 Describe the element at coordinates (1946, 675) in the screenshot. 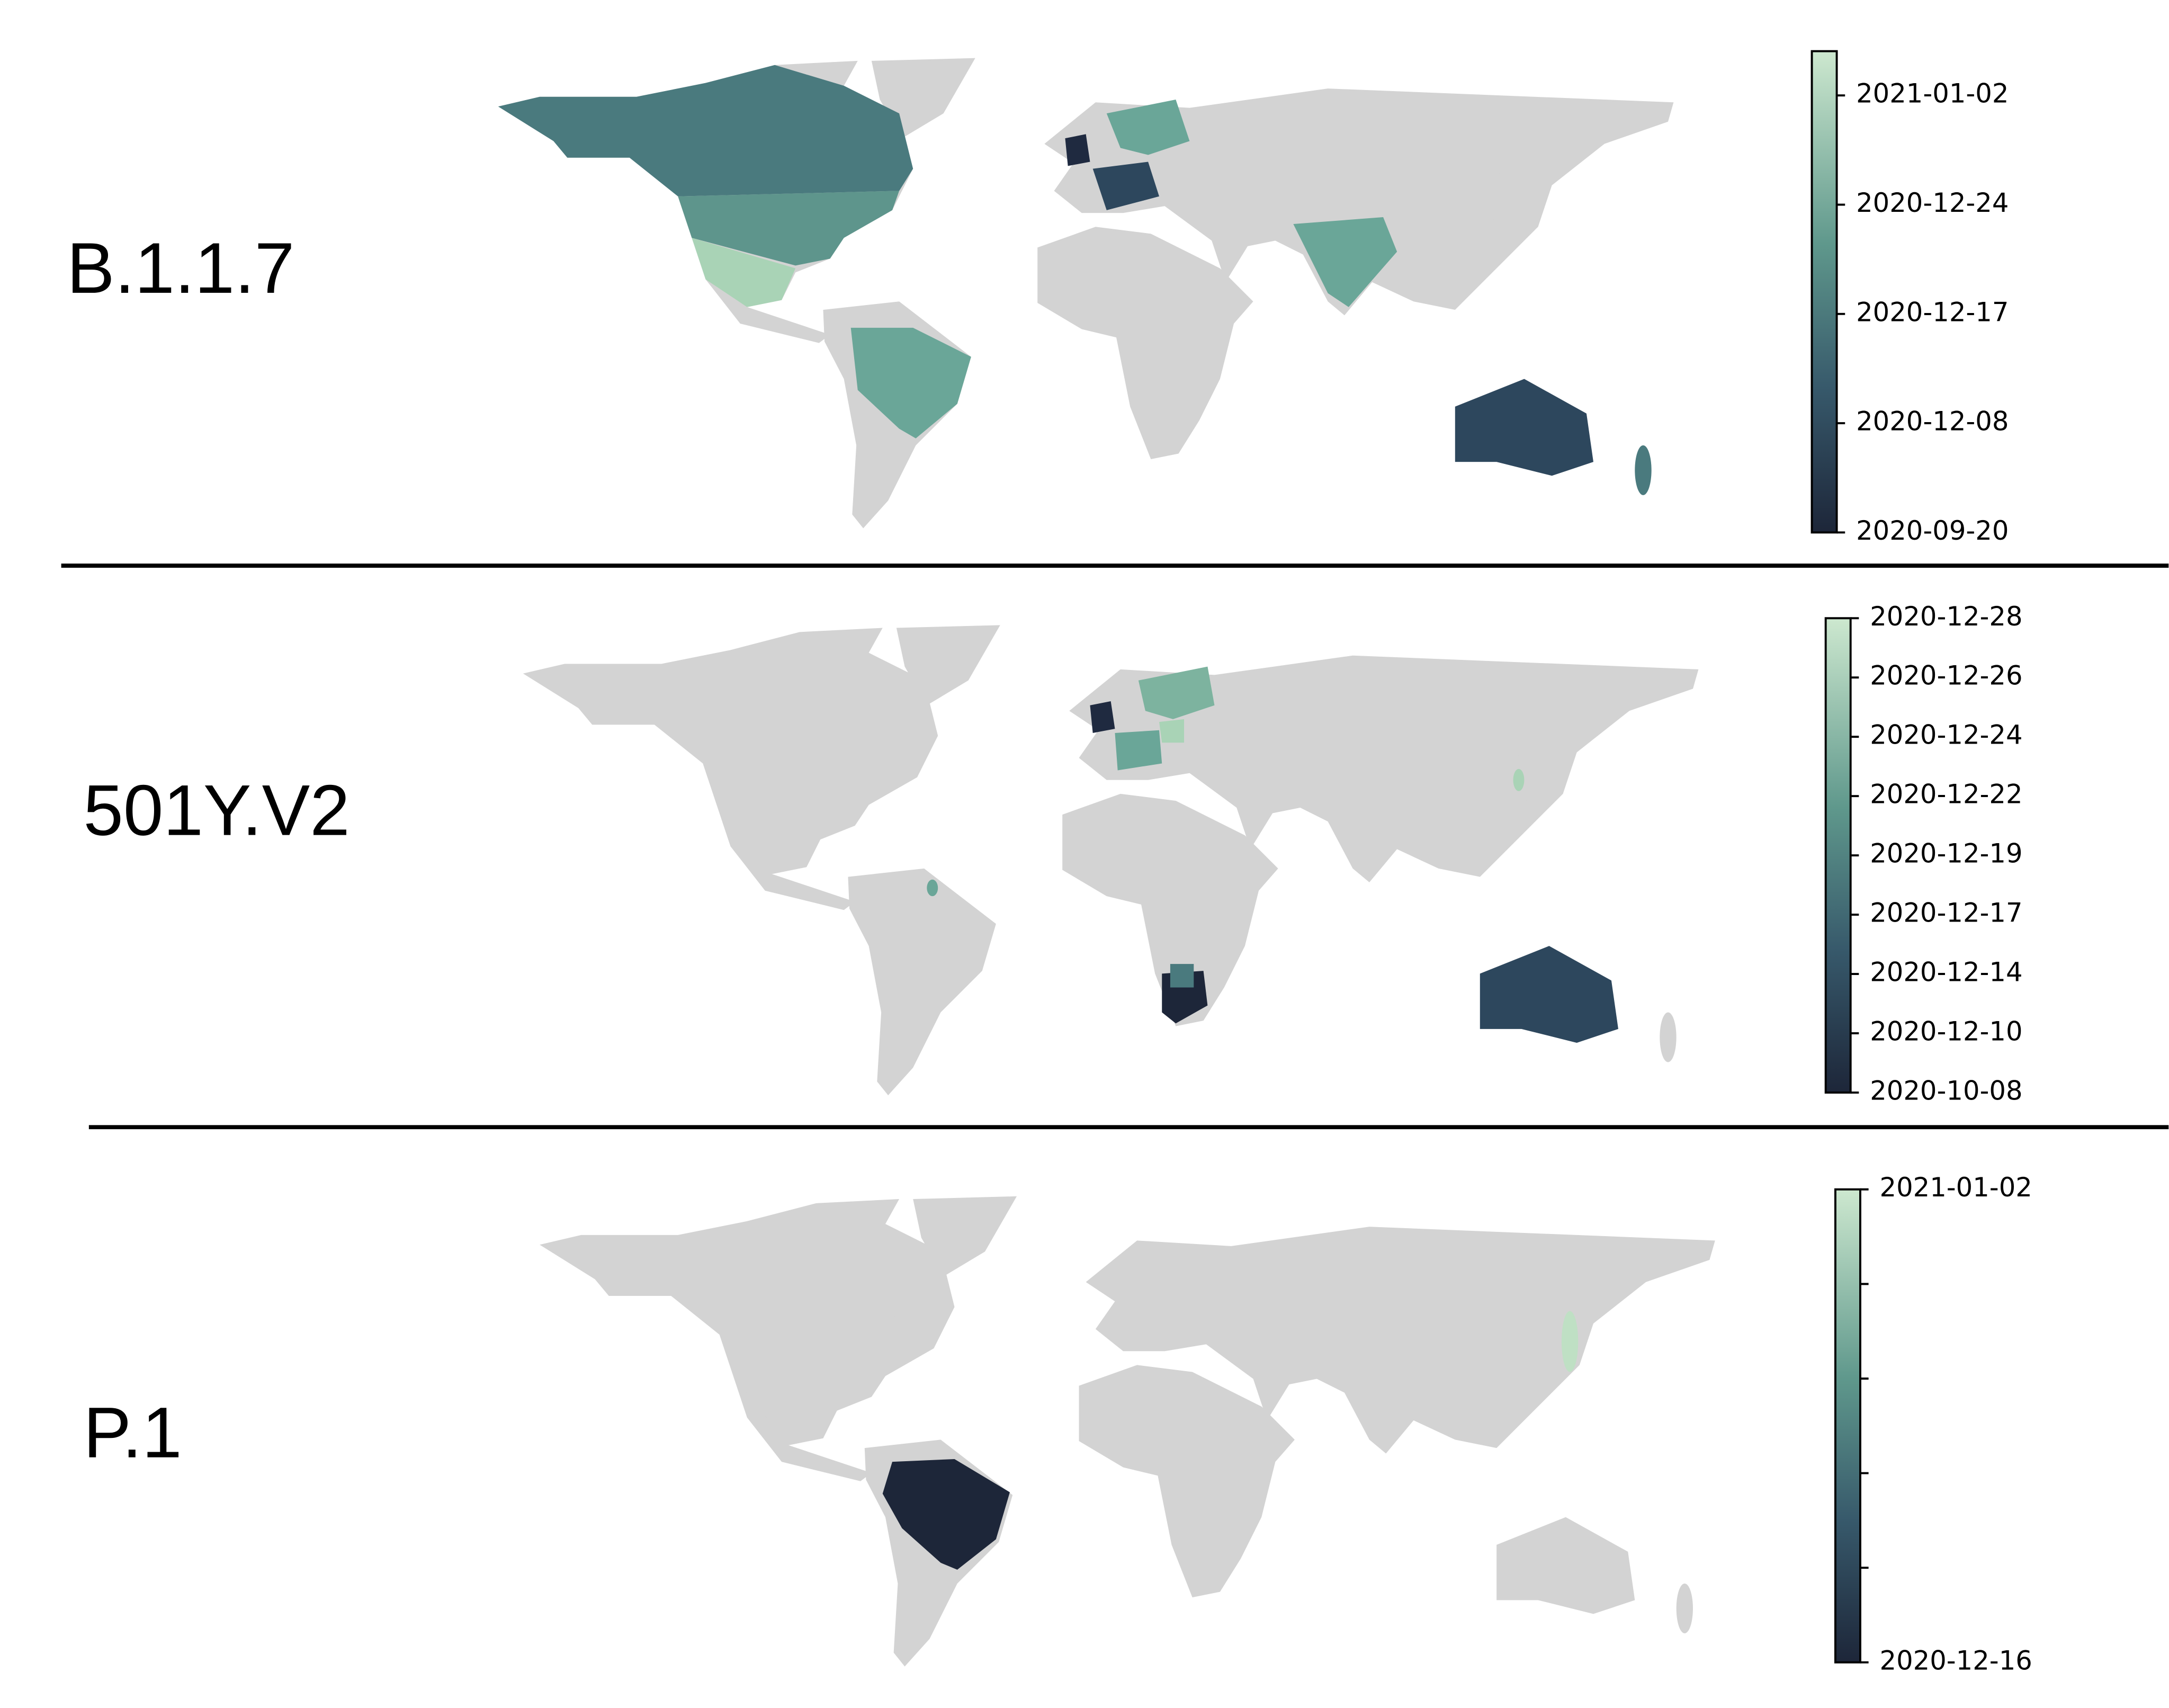

I see `colorbar-tick-label: 2020-12-26` at that location.